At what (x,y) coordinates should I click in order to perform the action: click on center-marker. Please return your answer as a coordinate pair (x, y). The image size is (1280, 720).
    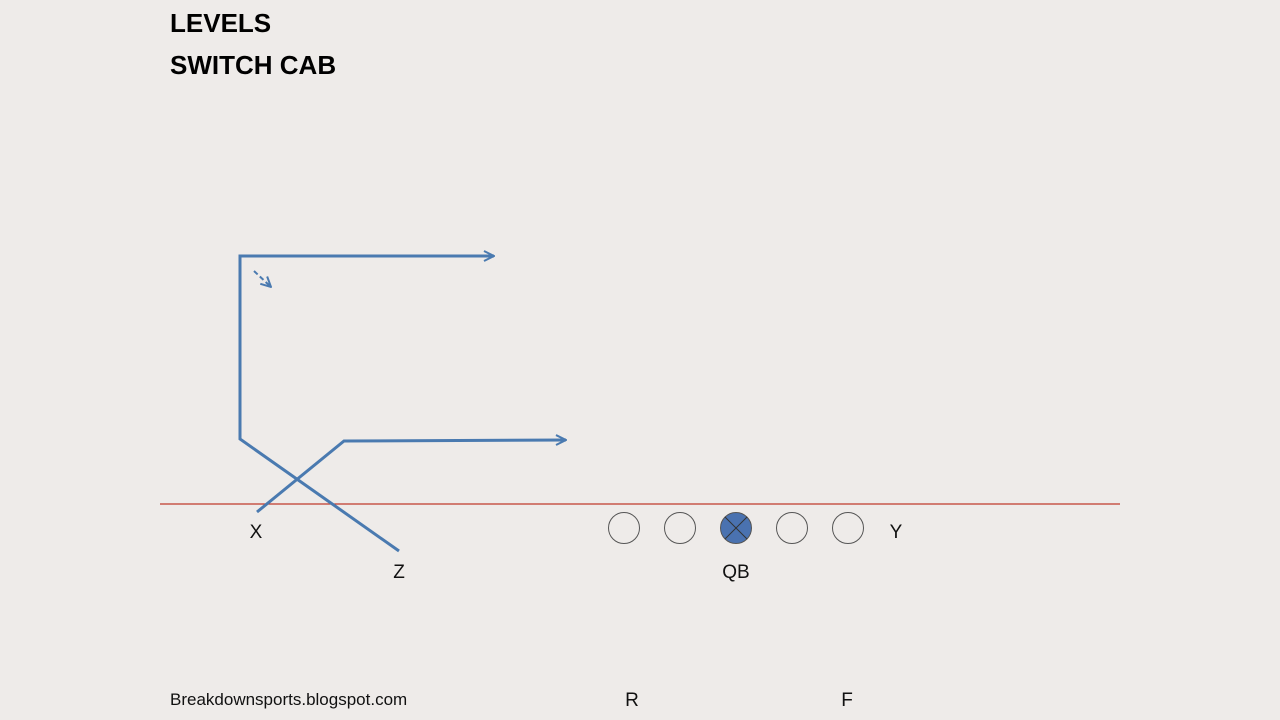
    Looking at the image, I should click on (736, 528).